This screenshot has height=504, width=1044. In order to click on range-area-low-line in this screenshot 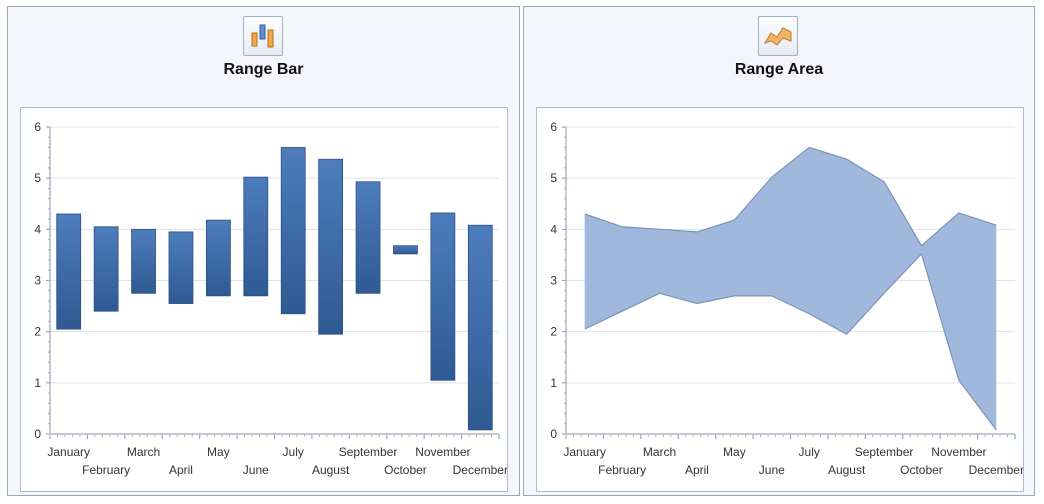, I will do `click(790, 341)`.